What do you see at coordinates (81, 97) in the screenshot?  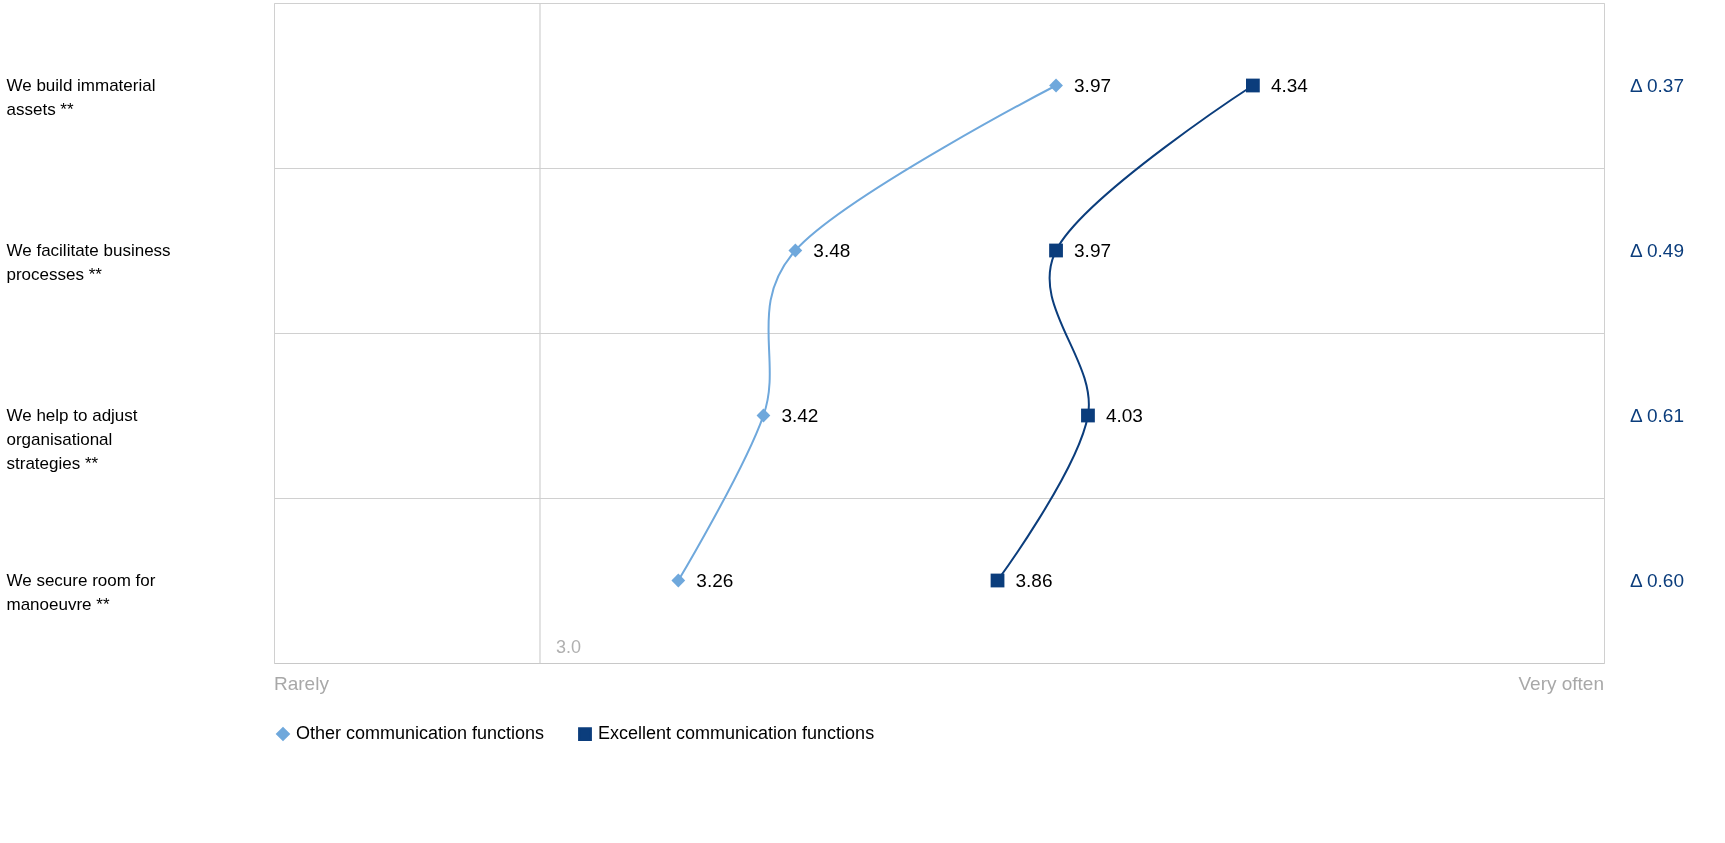 I see `y-tick-label: We build immaterial assets **` at bounding box center [81, 97].